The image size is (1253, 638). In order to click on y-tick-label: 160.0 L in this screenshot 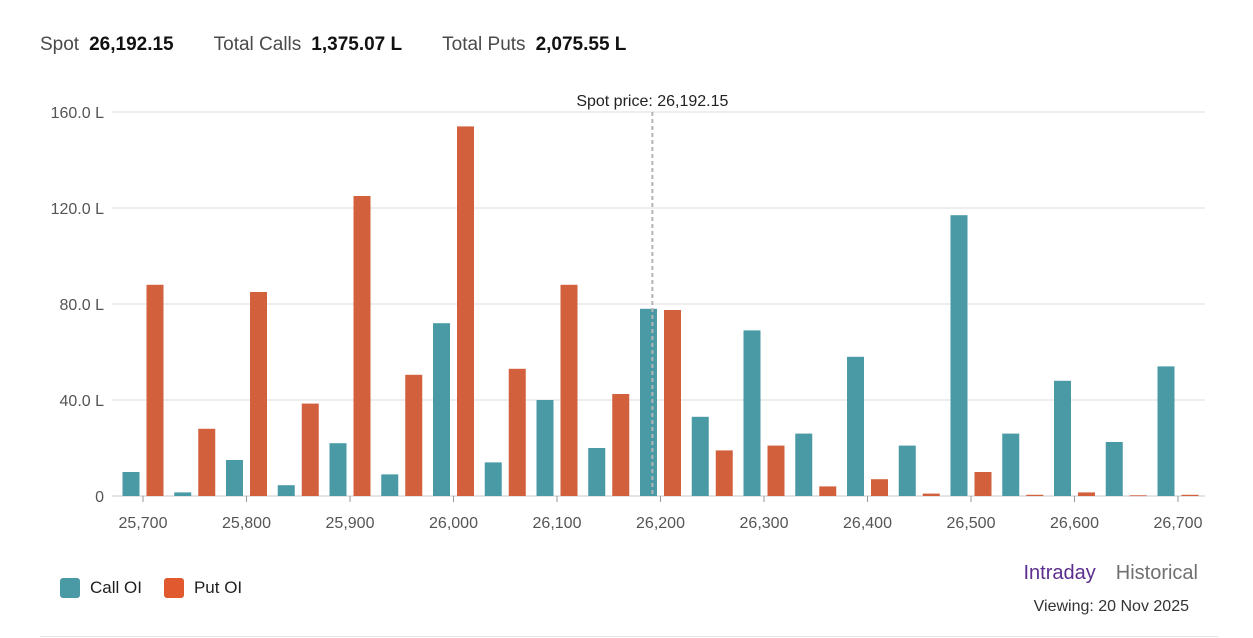, I will do `click(77, 113)`.